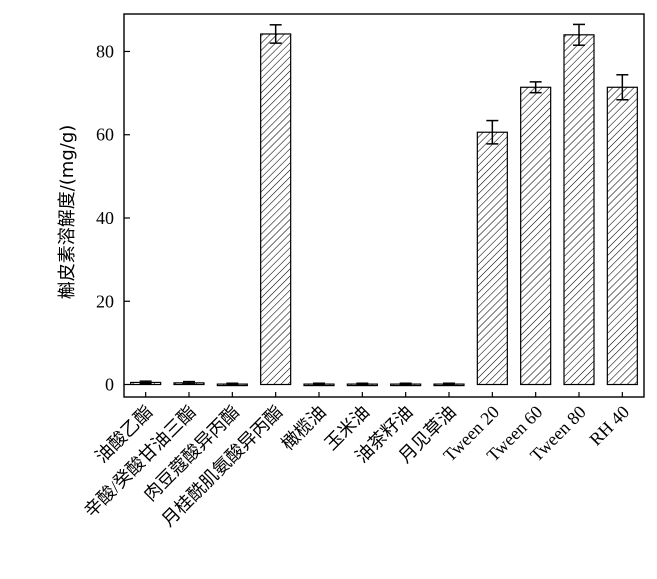 Image resolution: width=657 pixels, height=579 pixels. What do you see at coordinates (105, 218) in the screenshot?
I see `y-tick-label: 40` at bounding box center [105, 218].